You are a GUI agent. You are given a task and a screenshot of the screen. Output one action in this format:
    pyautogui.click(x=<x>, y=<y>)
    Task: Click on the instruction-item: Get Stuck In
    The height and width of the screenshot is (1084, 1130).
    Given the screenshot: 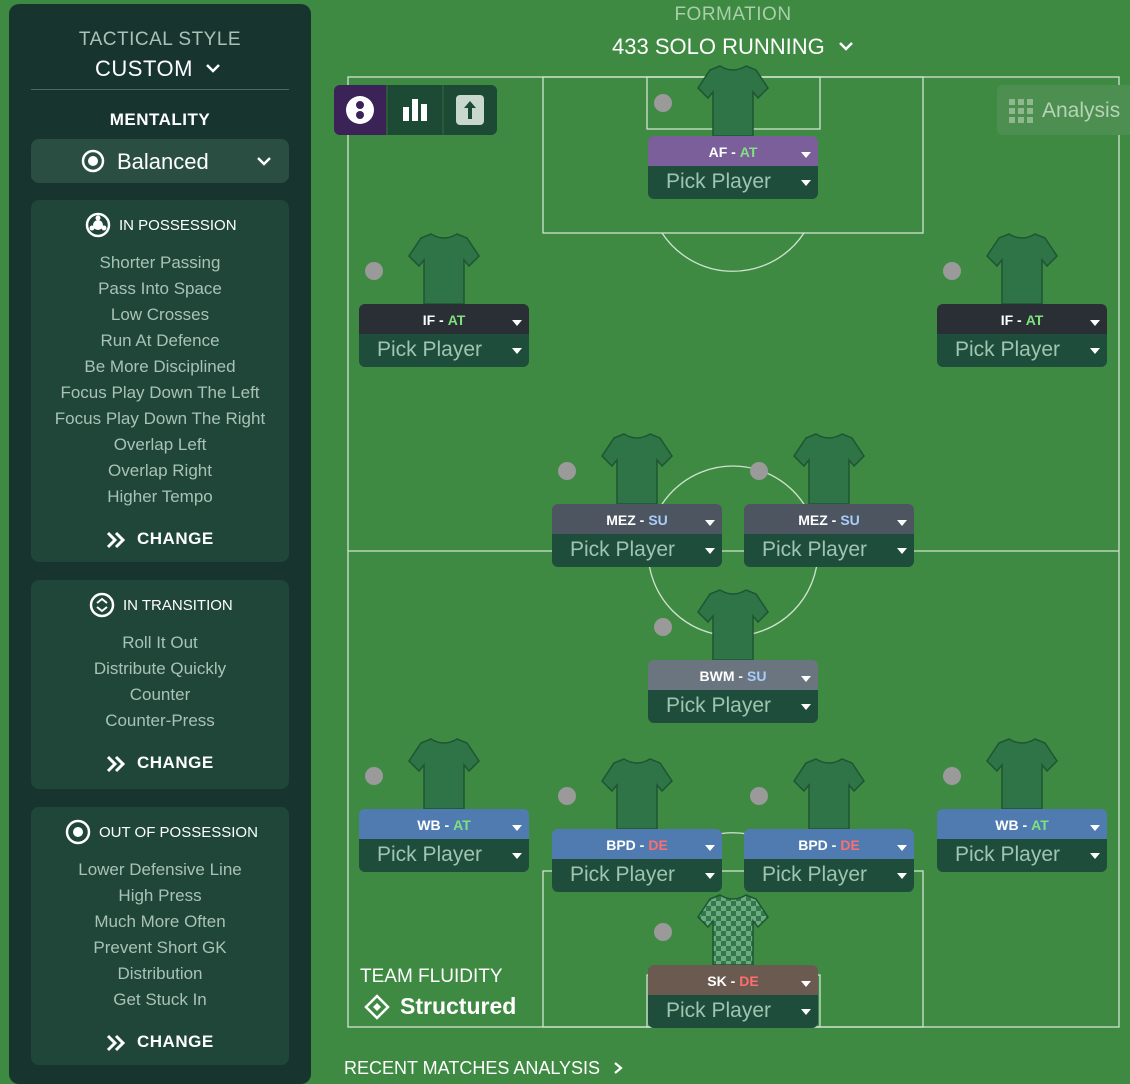 What is the action you would take?
    pyautogui.click(x=160, y=999)
    